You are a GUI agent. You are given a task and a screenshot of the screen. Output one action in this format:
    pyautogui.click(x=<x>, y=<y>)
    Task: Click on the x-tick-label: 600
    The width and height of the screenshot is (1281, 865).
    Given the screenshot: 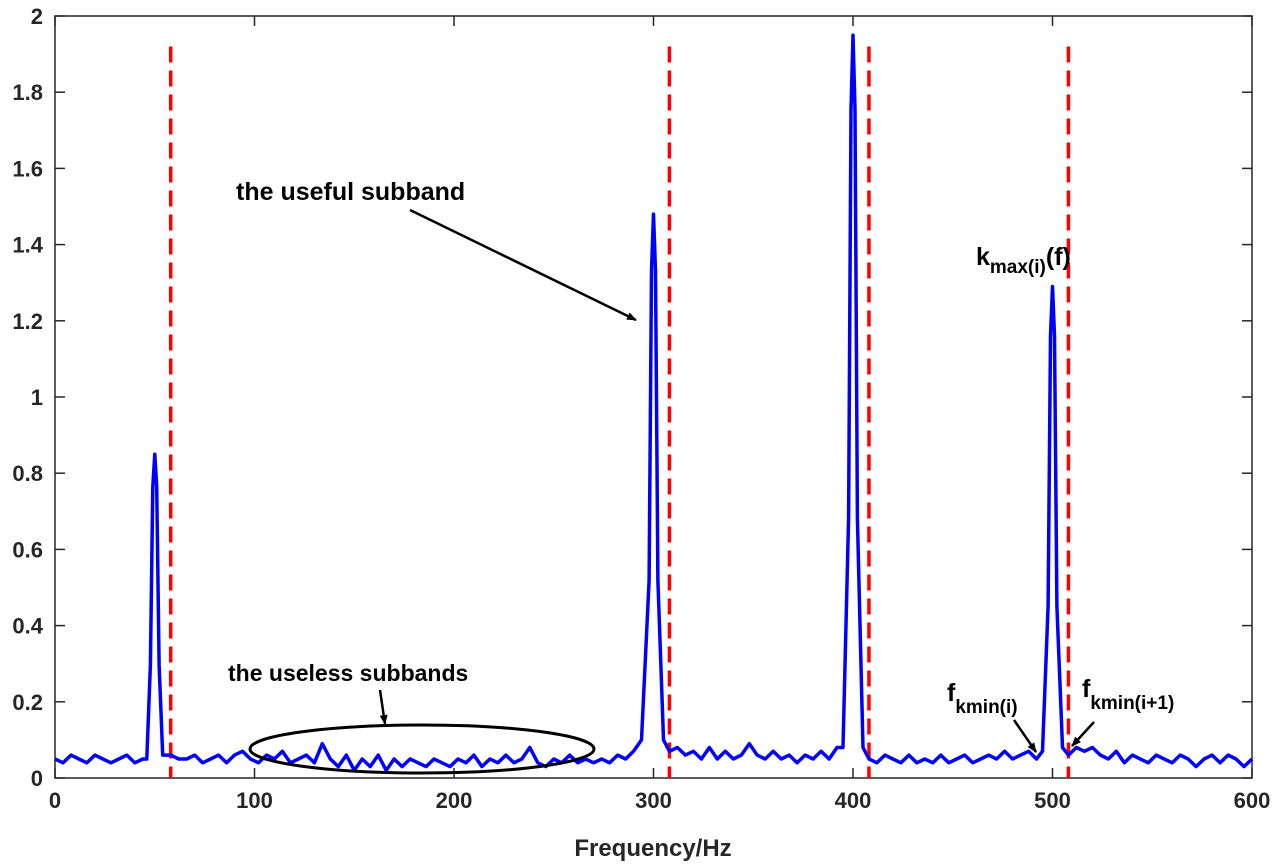 What is the action you would take?
    pyautogui.click(x=1252, y=800)
    